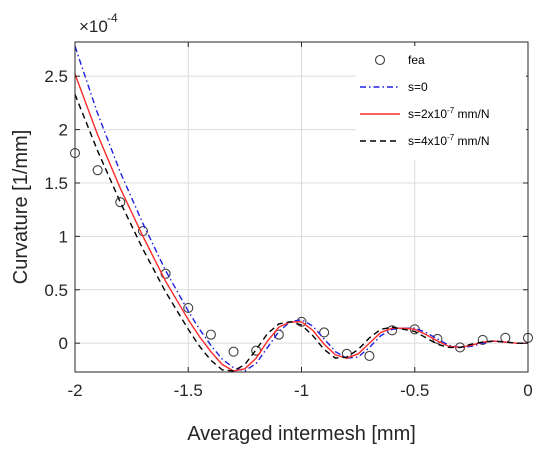 This screenshot has width=550, height=450. I want to click on y-tick-label: 1.5, so click(56, 183).